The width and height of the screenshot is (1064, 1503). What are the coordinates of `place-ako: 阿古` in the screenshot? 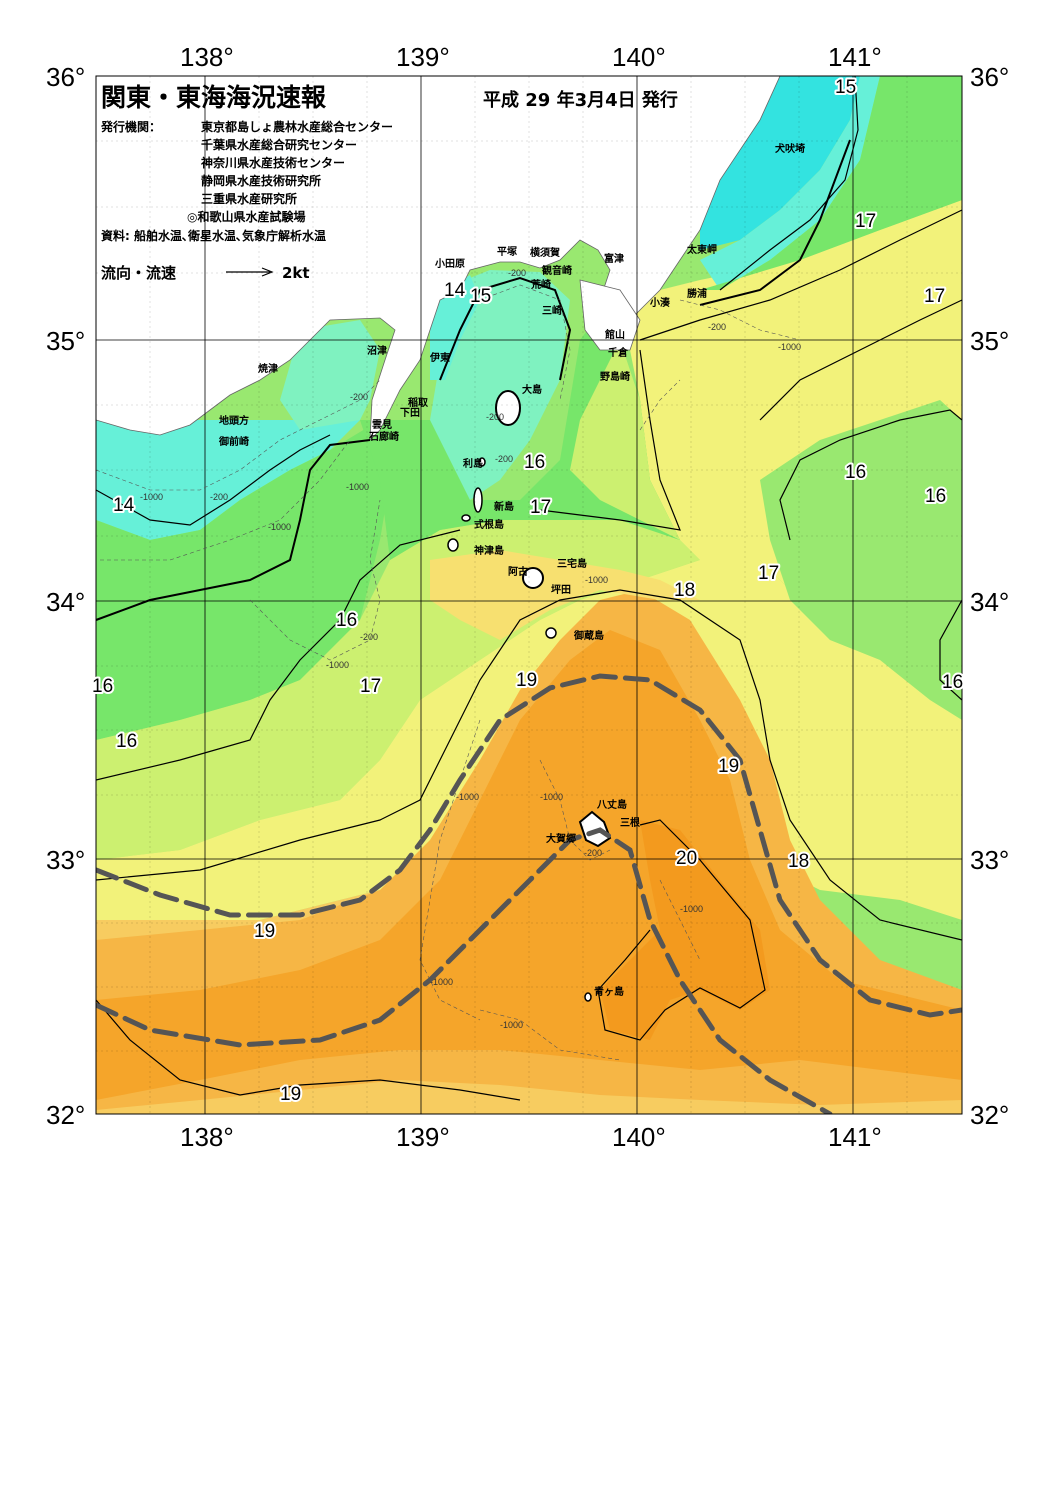 It's located at (518, 571).